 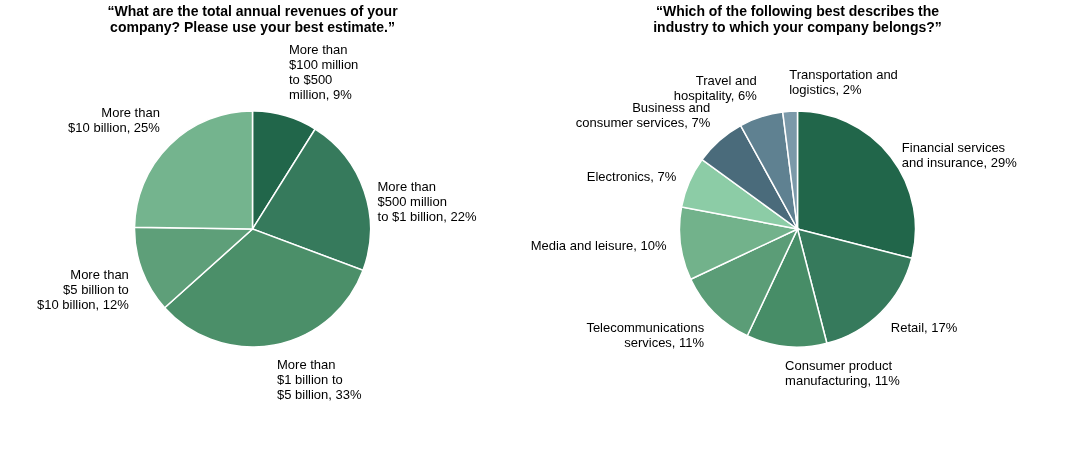 I want to click on slice-label: Electronics, 7%, so click(x=631, y=176).